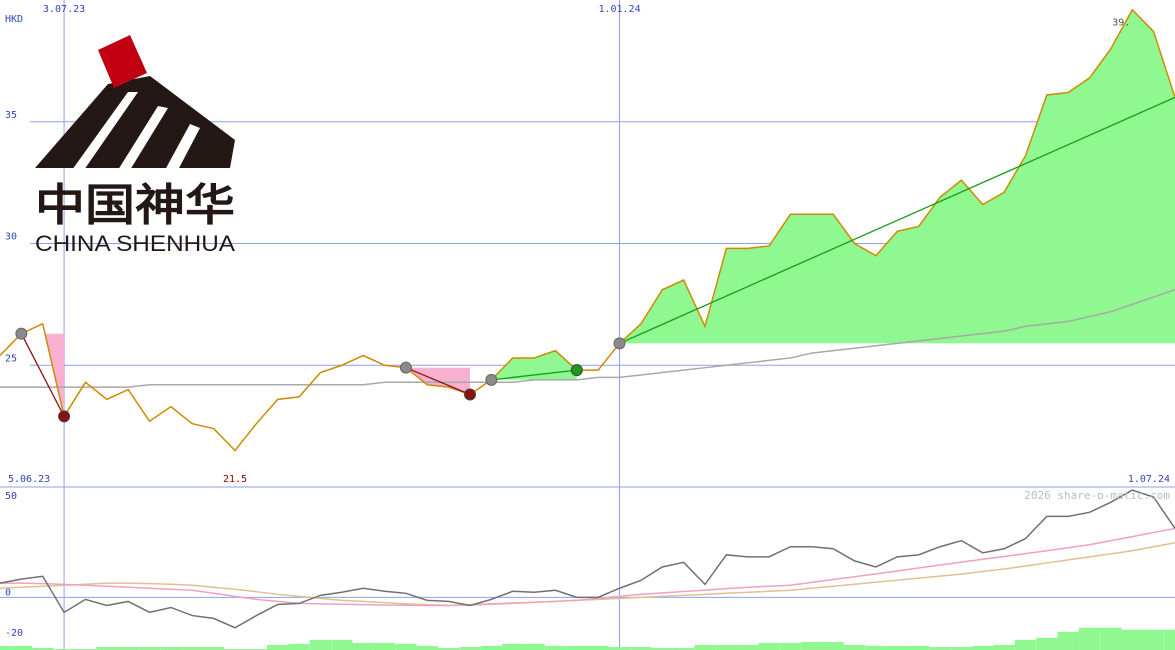 This screenshot has height=650, width=1175. What do you see at coordinates (64, 9) in the screenshot?
I see `x-tick-label: 3.07.23` at bounding box center [64, 9].